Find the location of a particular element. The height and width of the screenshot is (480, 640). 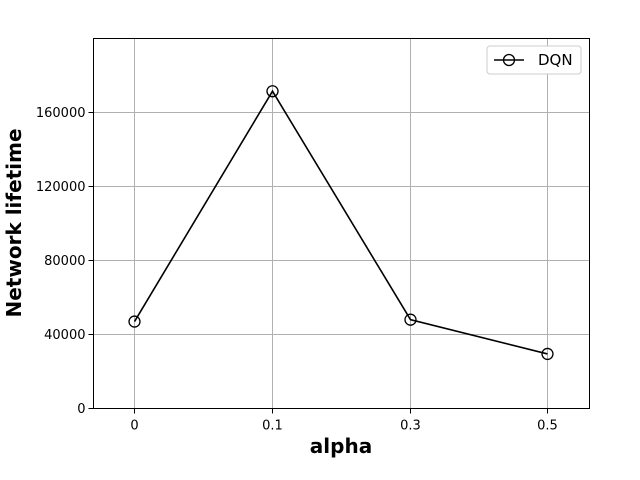

y-tick-label: 120000 is located at coordinates (61, 187).